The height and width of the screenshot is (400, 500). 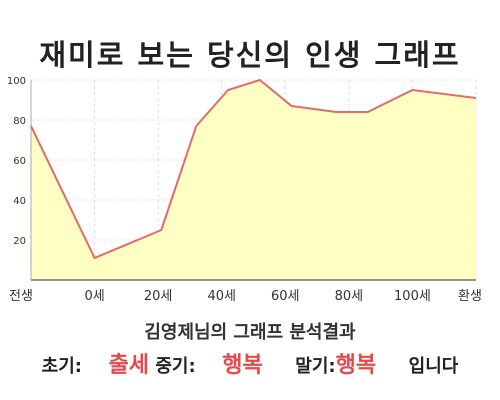 I want to click on x-tick-label: 40세, so click(x=221, y=296).